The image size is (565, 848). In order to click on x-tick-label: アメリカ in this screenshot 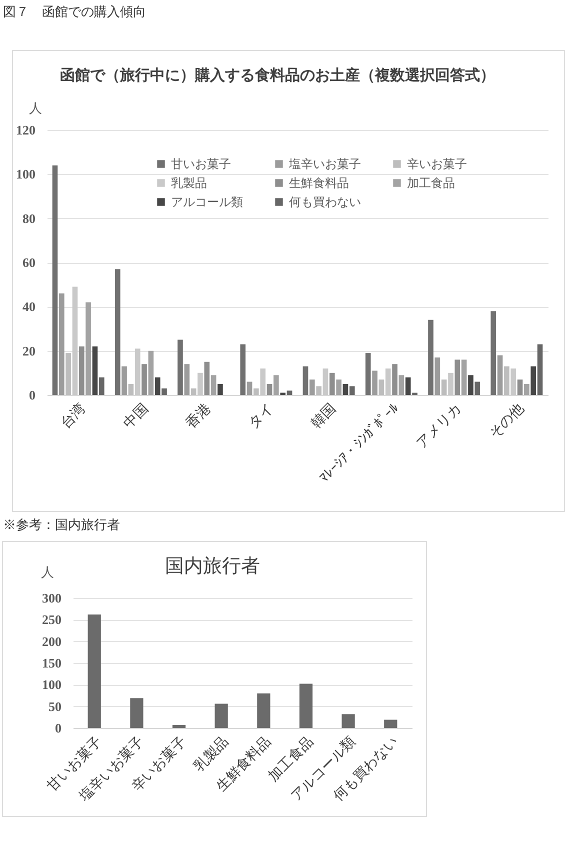, I will do `click(439, 427)`.